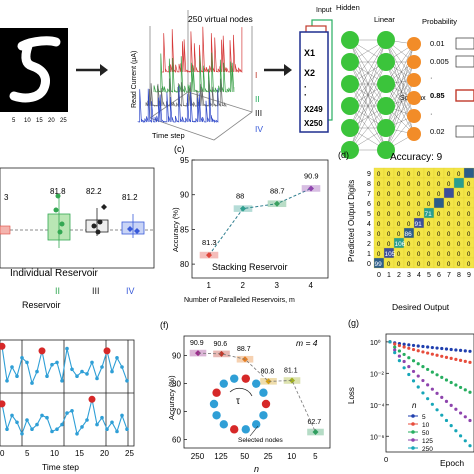  Describe the element at coordinates (260, 215) in the screenshot. I see `panel-c-marks: 81.3 88 88.7 90.9` at that location.